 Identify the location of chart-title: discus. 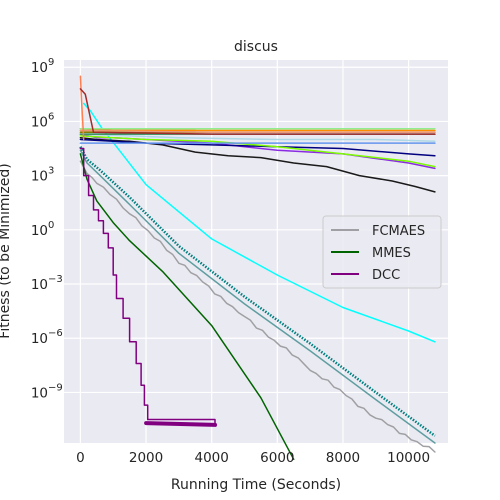
(256, 47).